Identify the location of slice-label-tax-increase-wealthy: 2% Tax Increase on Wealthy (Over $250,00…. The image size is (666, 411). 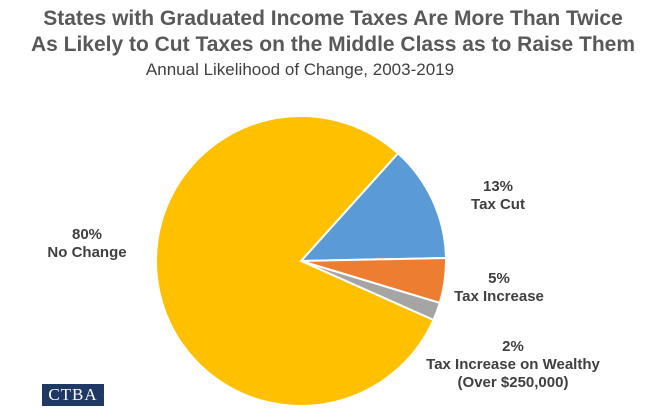
(513, 365).